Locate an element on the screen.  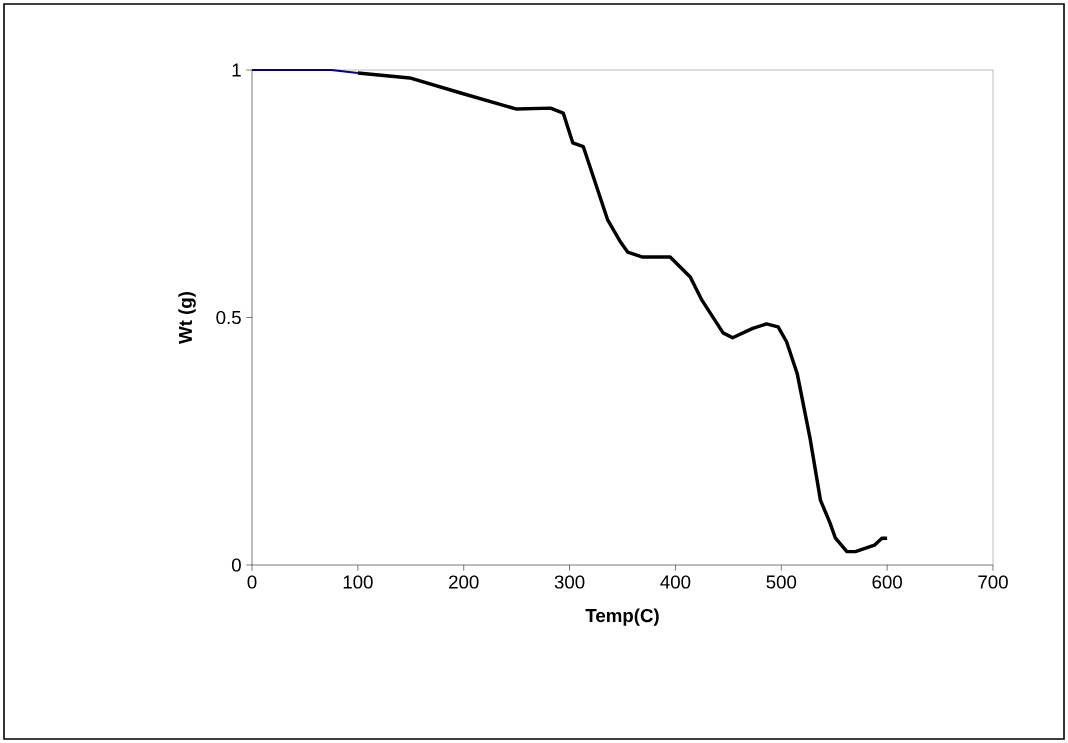
y-tick-label: 0.5 is located at coordinates (228, 317).